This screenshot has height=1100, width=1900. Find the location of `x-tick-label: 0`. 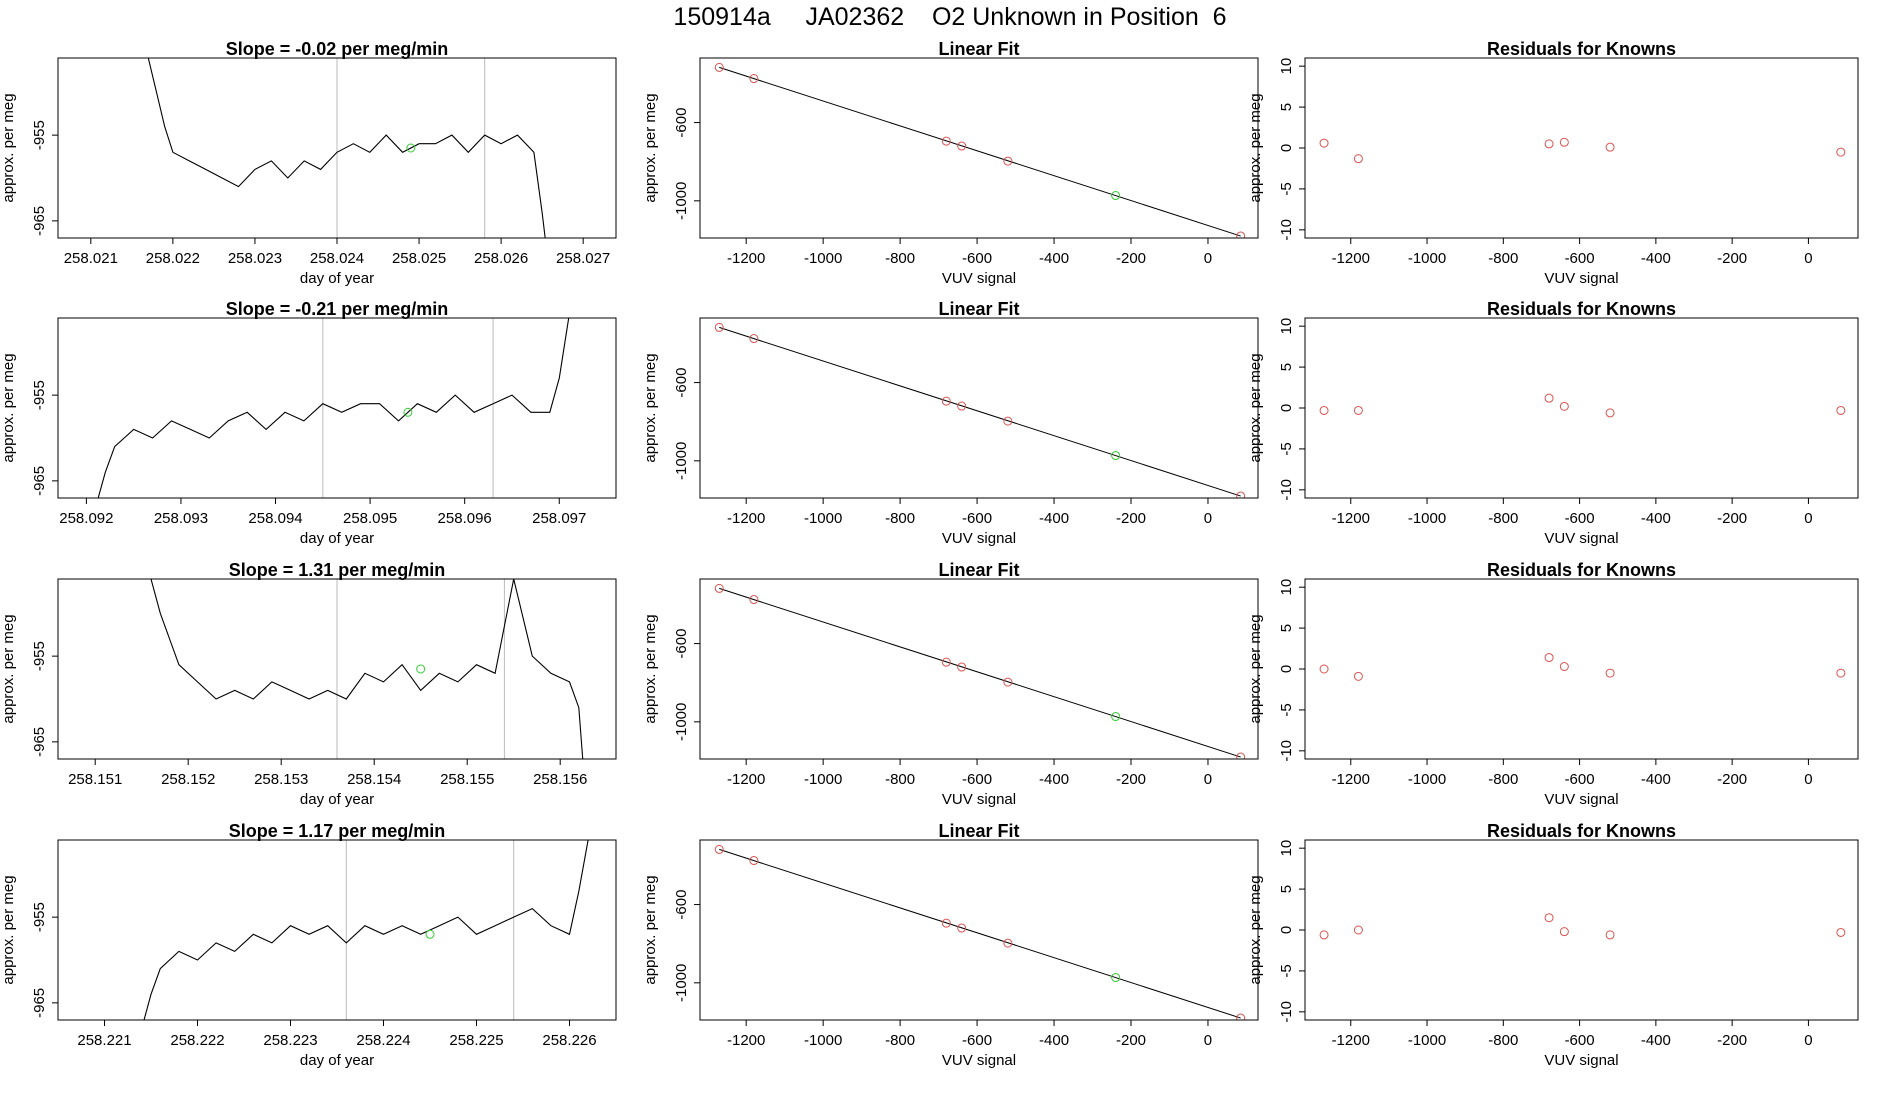

x-tick-label: 0 is located at coordinates (1208, 518).